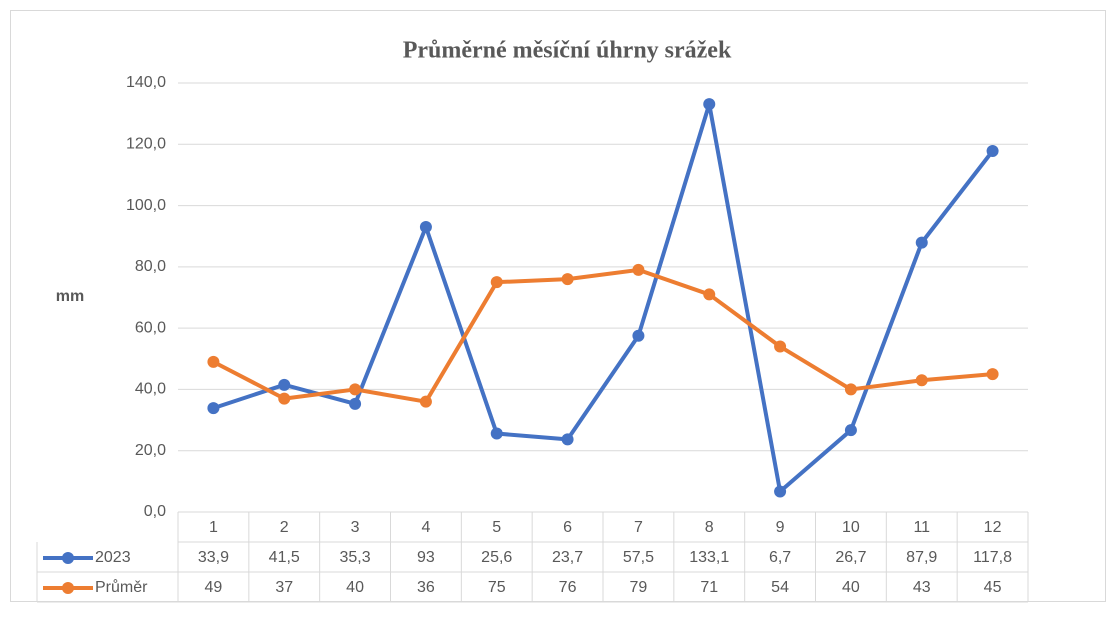 This screenshot has width=1116, height=617. What do you see at coordinates (284, 557) in the screenshot?
I see `data-table-value: 41,5` at bounding box center [284, 557].